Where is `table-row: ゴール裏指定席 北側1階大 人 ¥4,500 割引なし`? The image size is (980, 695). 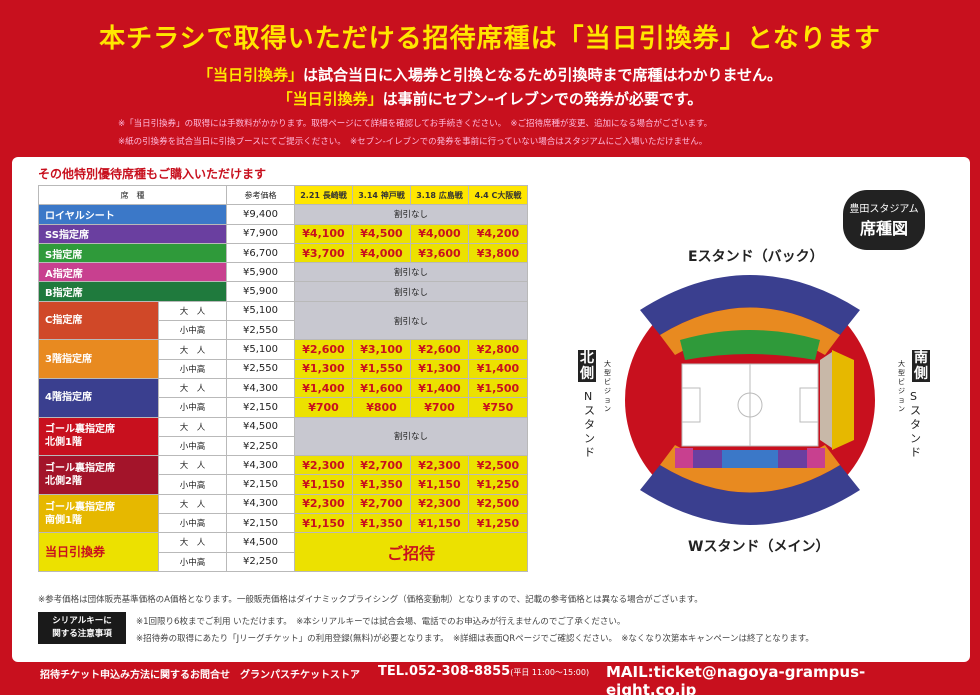 table-row: ゴール裏指定席 北側1階大 人 ¥4,500 割引なし is located at coordinates (283, 436).